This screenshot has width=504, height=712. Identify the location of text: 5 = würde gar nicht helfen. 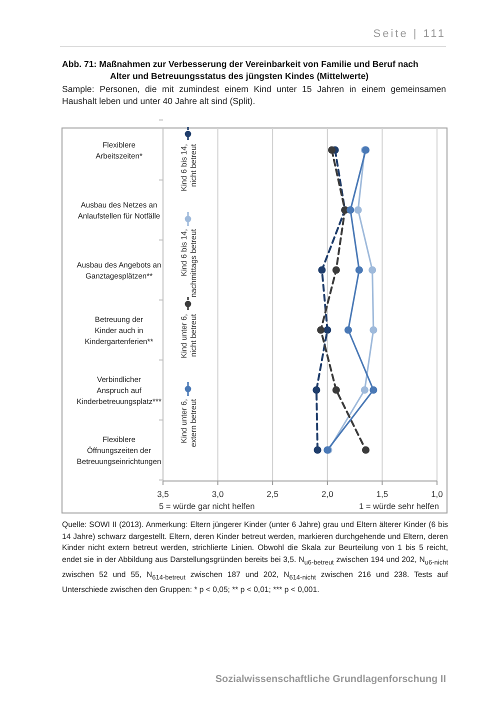
(207, 506).